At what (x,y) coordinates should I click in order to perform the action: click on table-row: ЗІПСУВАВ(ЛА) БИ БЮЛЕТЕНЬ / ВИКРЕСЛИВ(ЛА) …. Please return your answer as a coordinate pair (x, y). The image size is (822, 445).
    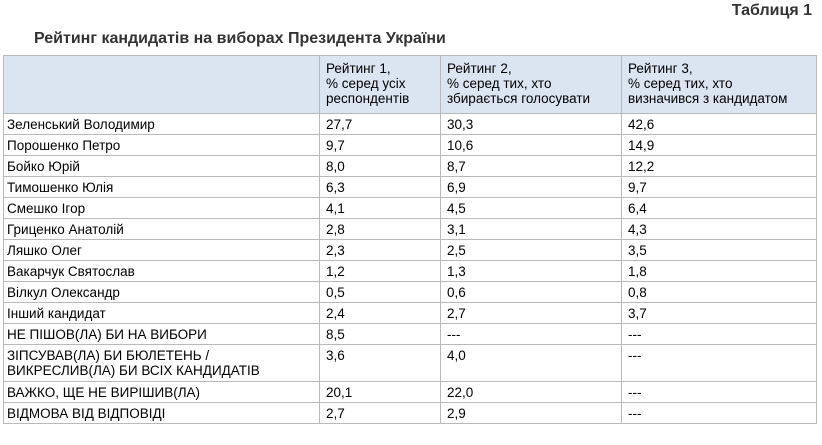
    Looking at the image, I should click on (410, 363).